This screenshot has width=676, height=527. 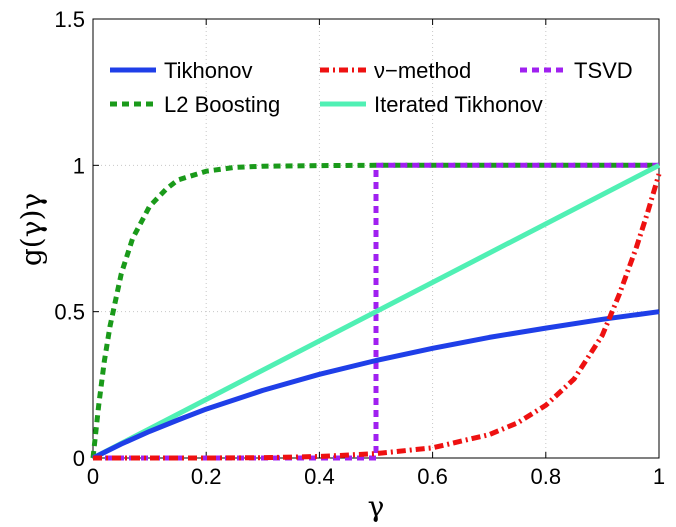 What do you see at coordinates (376, 506) in the screenshot?
I see `x-axis-label: γ` at bounding box center [376, 506].